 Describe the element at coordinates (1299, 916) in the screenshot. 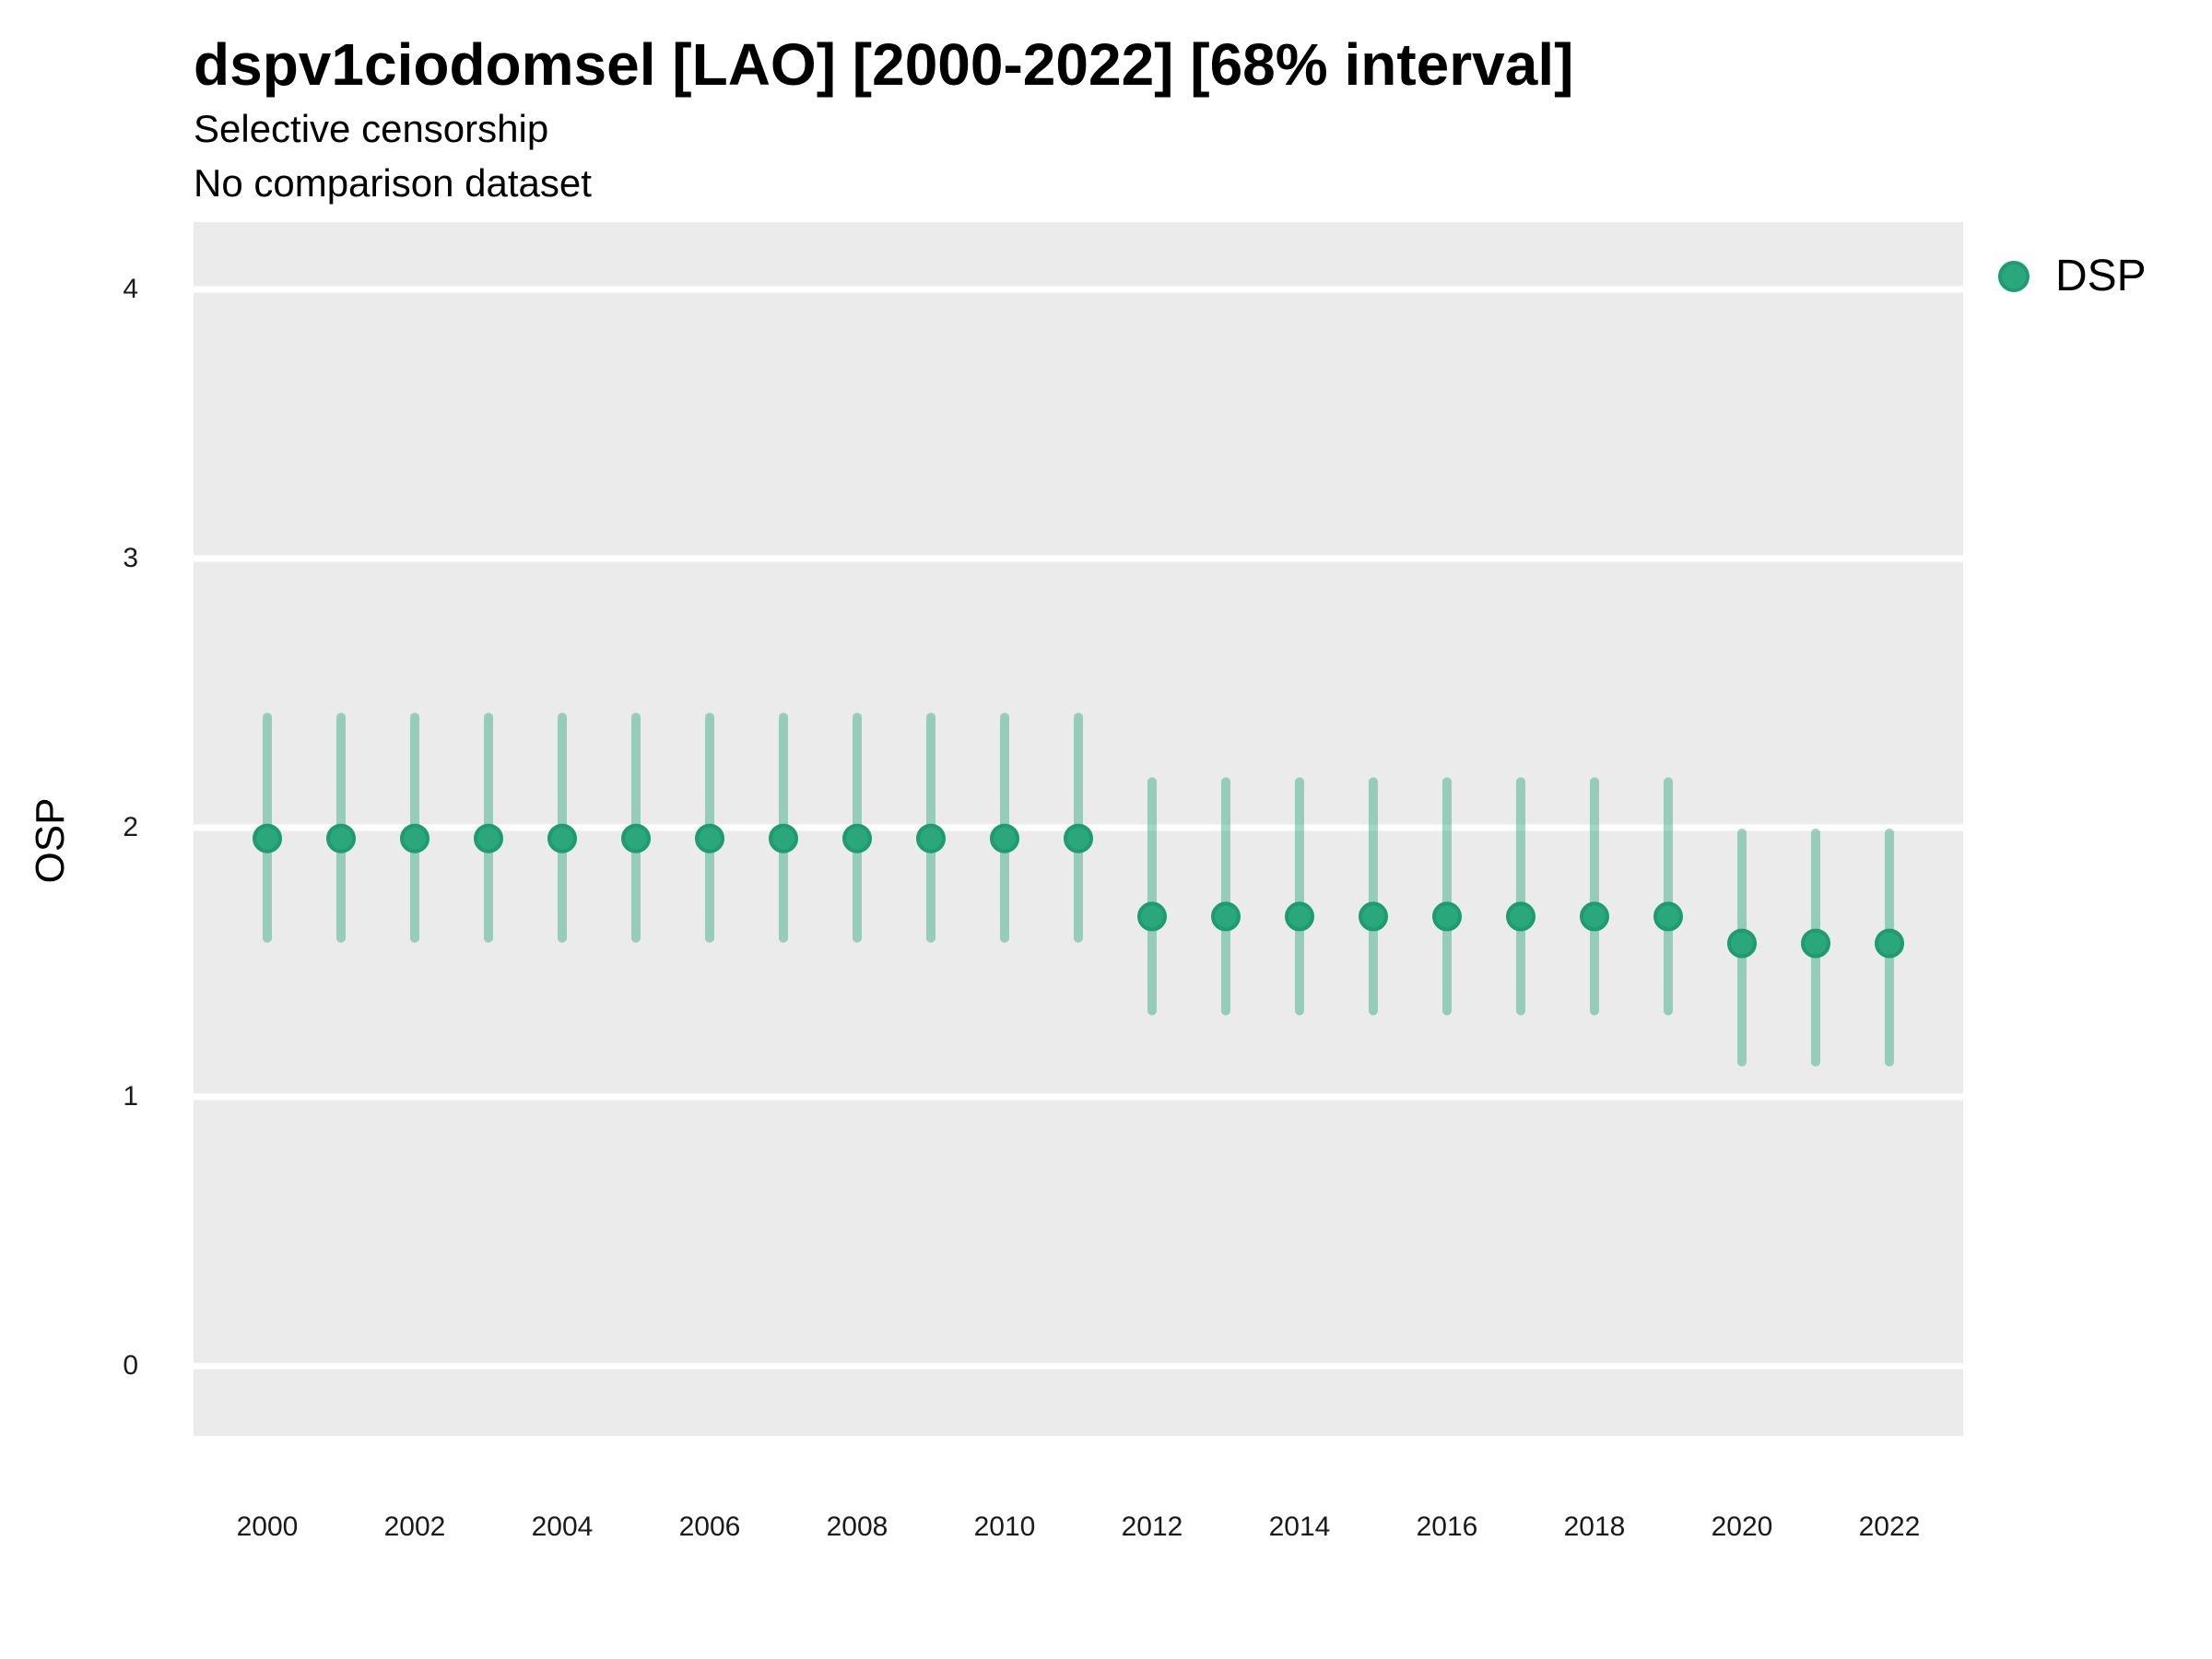

I see `point-estimate-2014` at that location.